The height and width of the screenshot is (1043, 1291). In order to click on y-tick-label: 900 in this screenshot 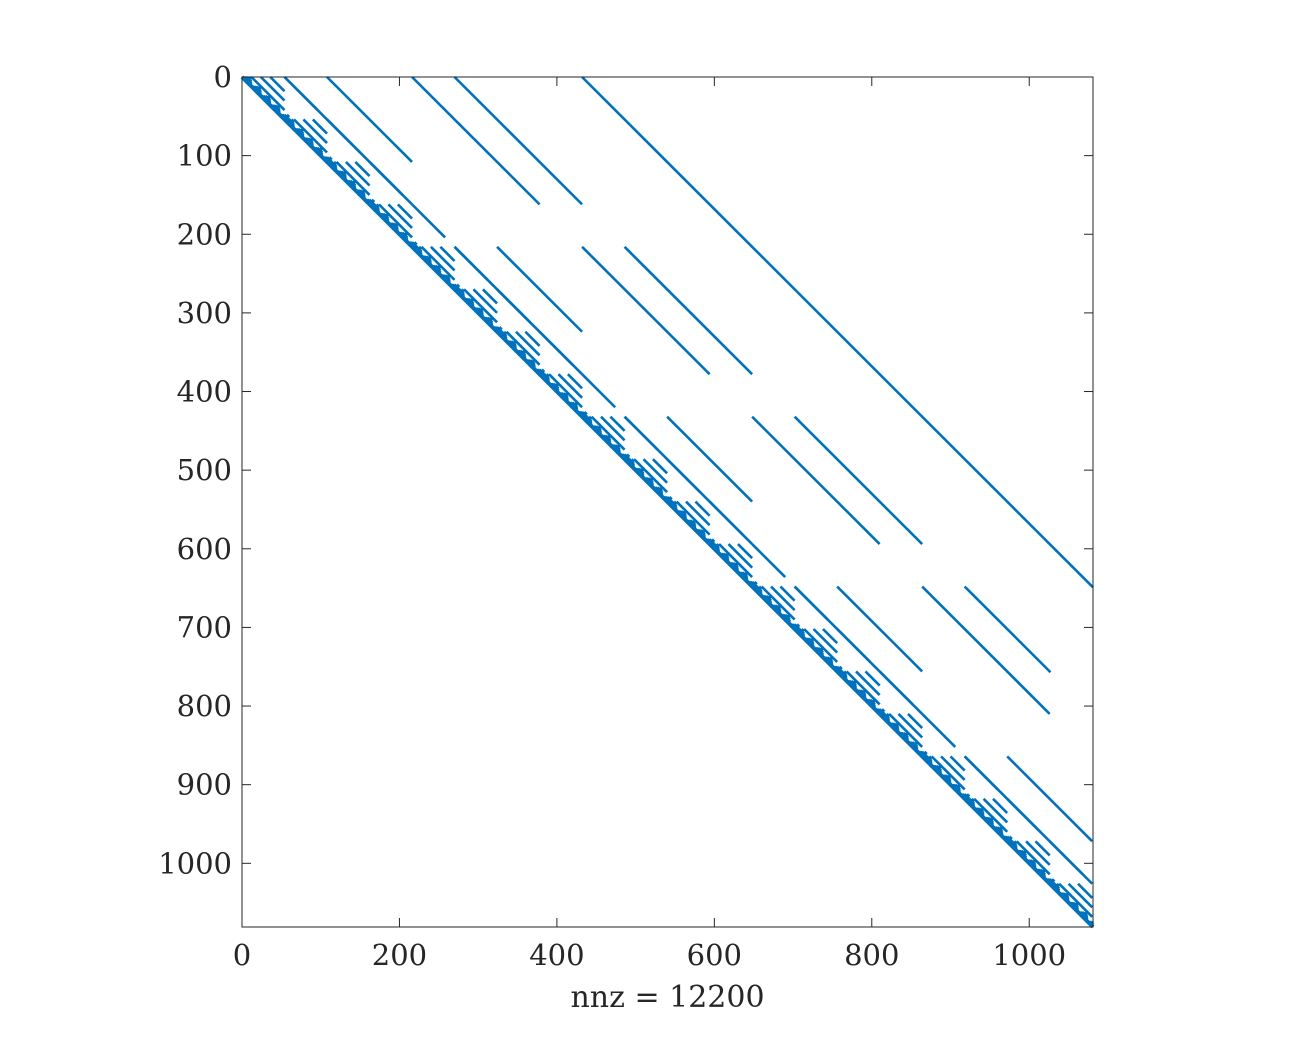, I will do `click(204, 785)`.